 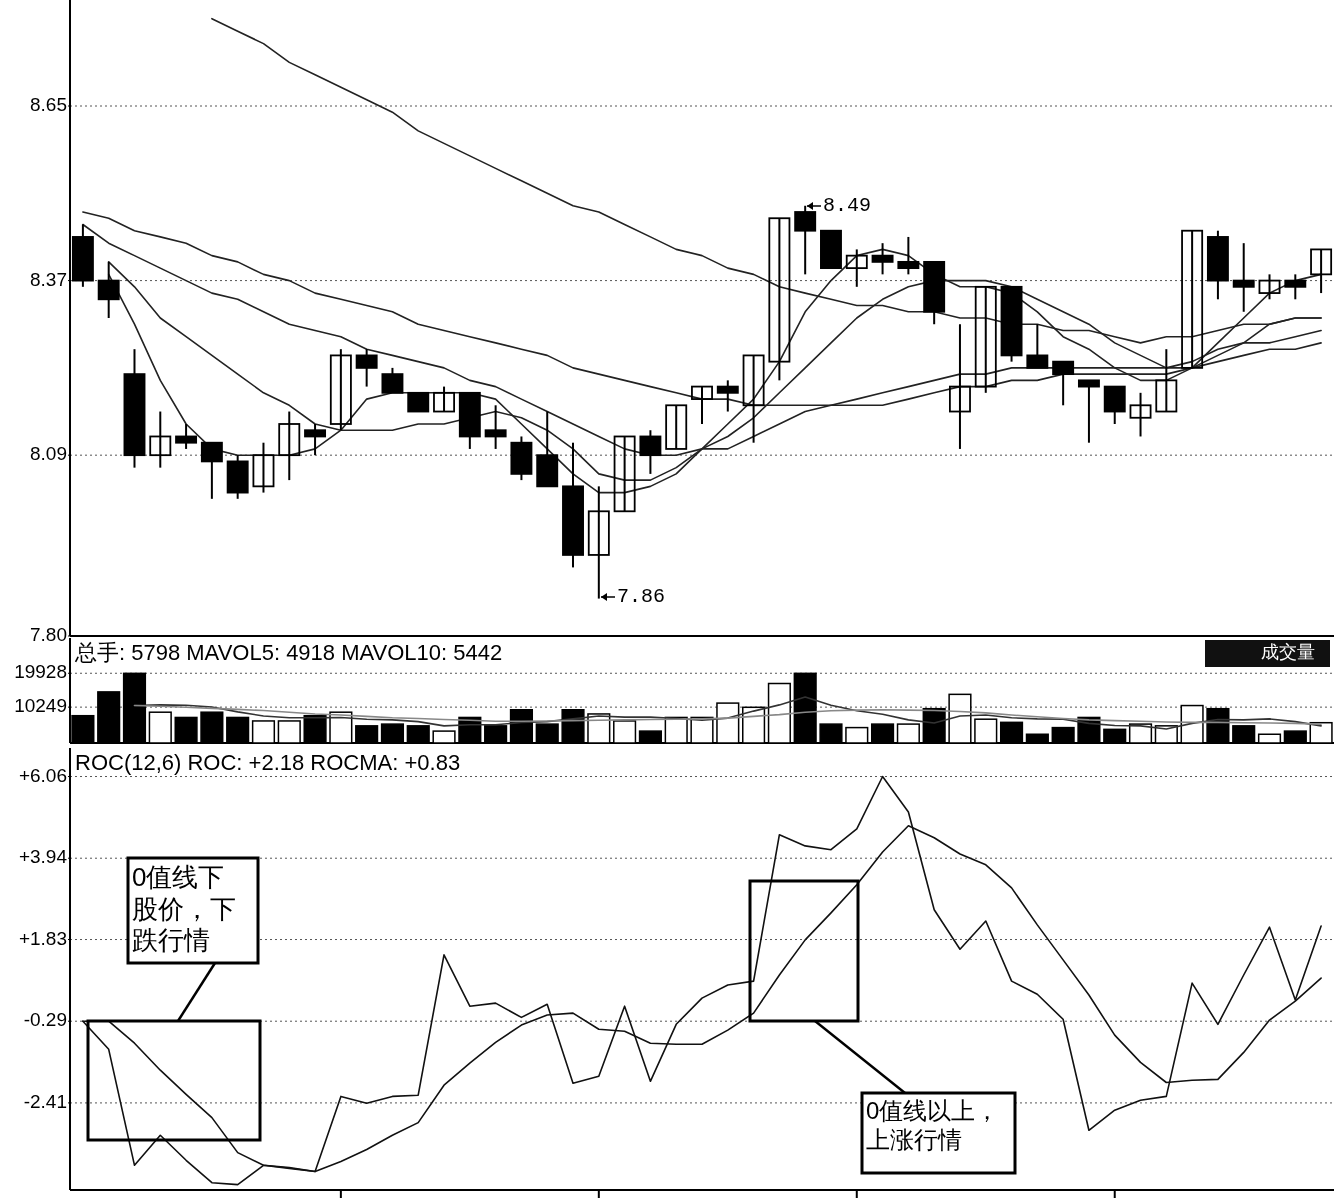 I want to click on y-tick-label: 19928, so click(x=40, y=672).